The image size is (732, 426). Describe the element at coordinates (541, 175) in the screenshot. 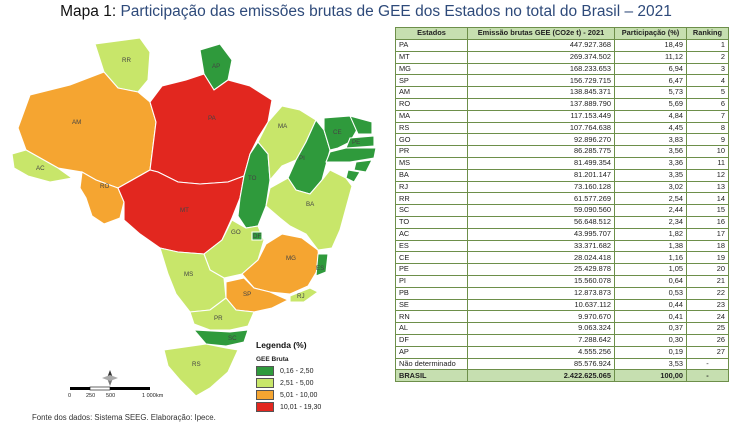

I see `cell-emissions: 81.201.147` at that location.